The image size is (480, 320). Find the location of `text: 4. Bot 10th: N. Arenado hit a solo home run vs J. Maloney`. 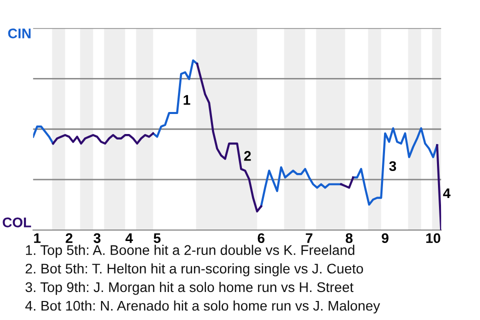

text: 4. Bot 10th: N. Arenado hit a solo home run vs J. Maloney is located at coordinates (202, 307).